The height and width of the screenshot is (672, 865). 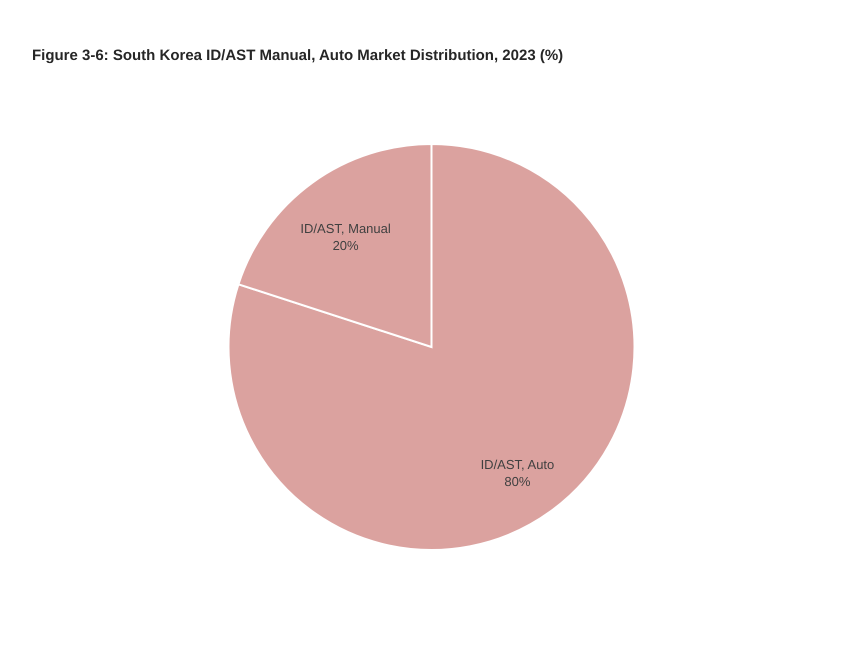 What do you see at coordinates (517, 482) in the screenshot?
I see `data-label: 80%` at bounding box center [517, 482].